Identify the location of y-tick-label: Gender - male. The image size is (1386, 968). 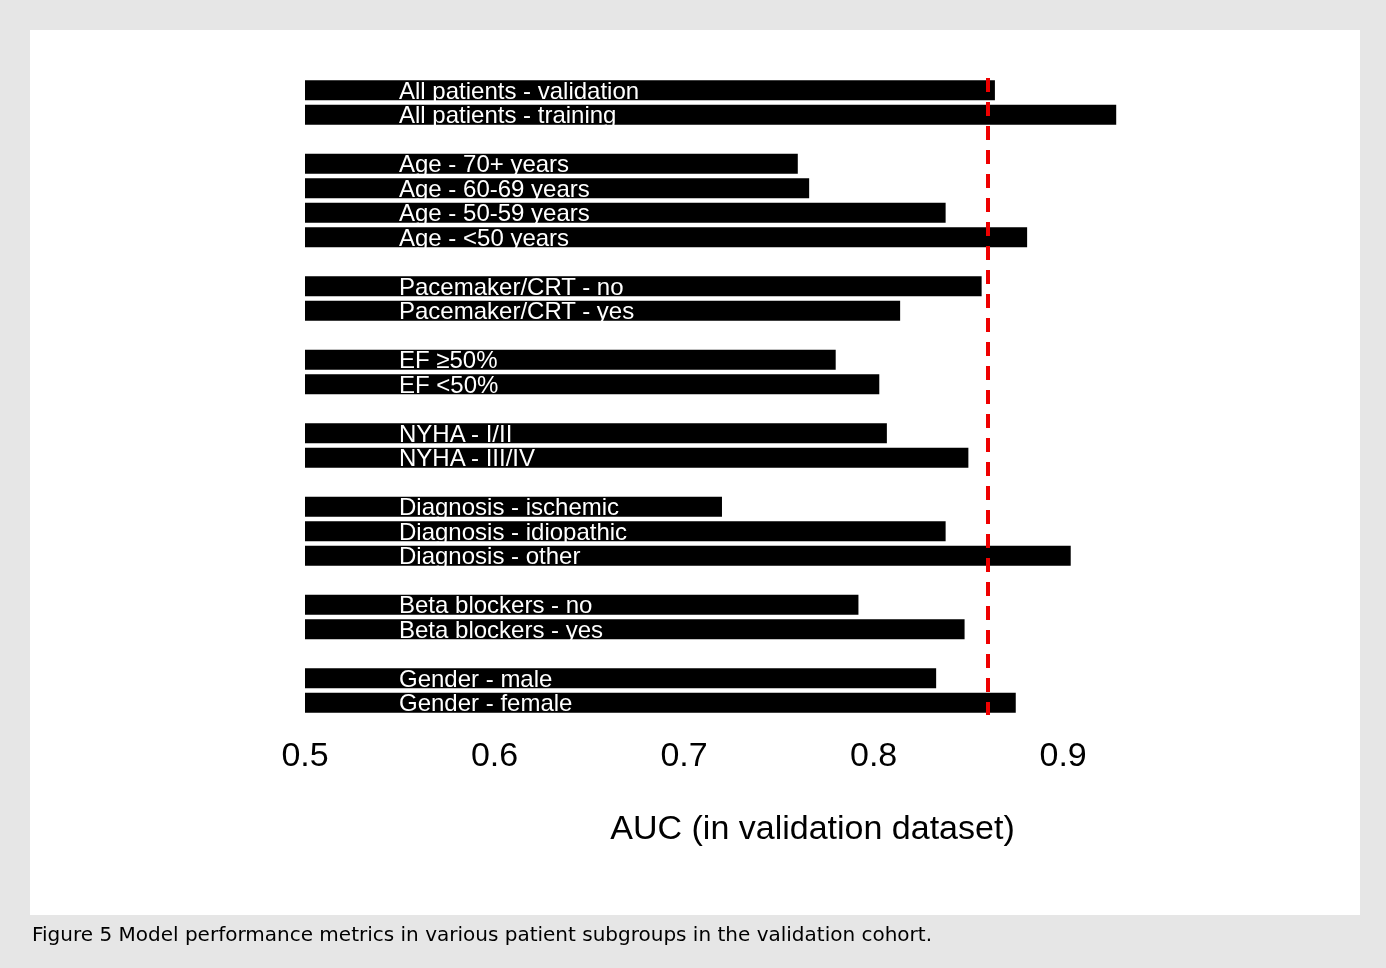
(476, 678).